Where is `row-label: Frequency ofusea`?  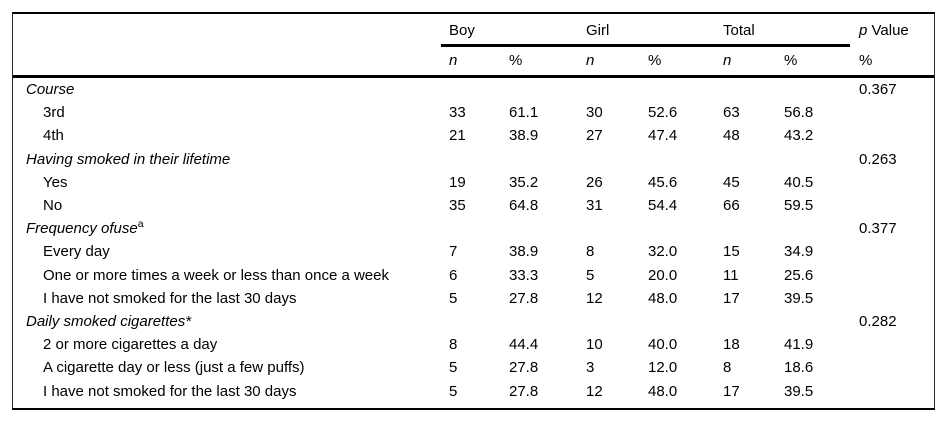 row-label: Frequency ofusea is located at coordinates (230, 228).